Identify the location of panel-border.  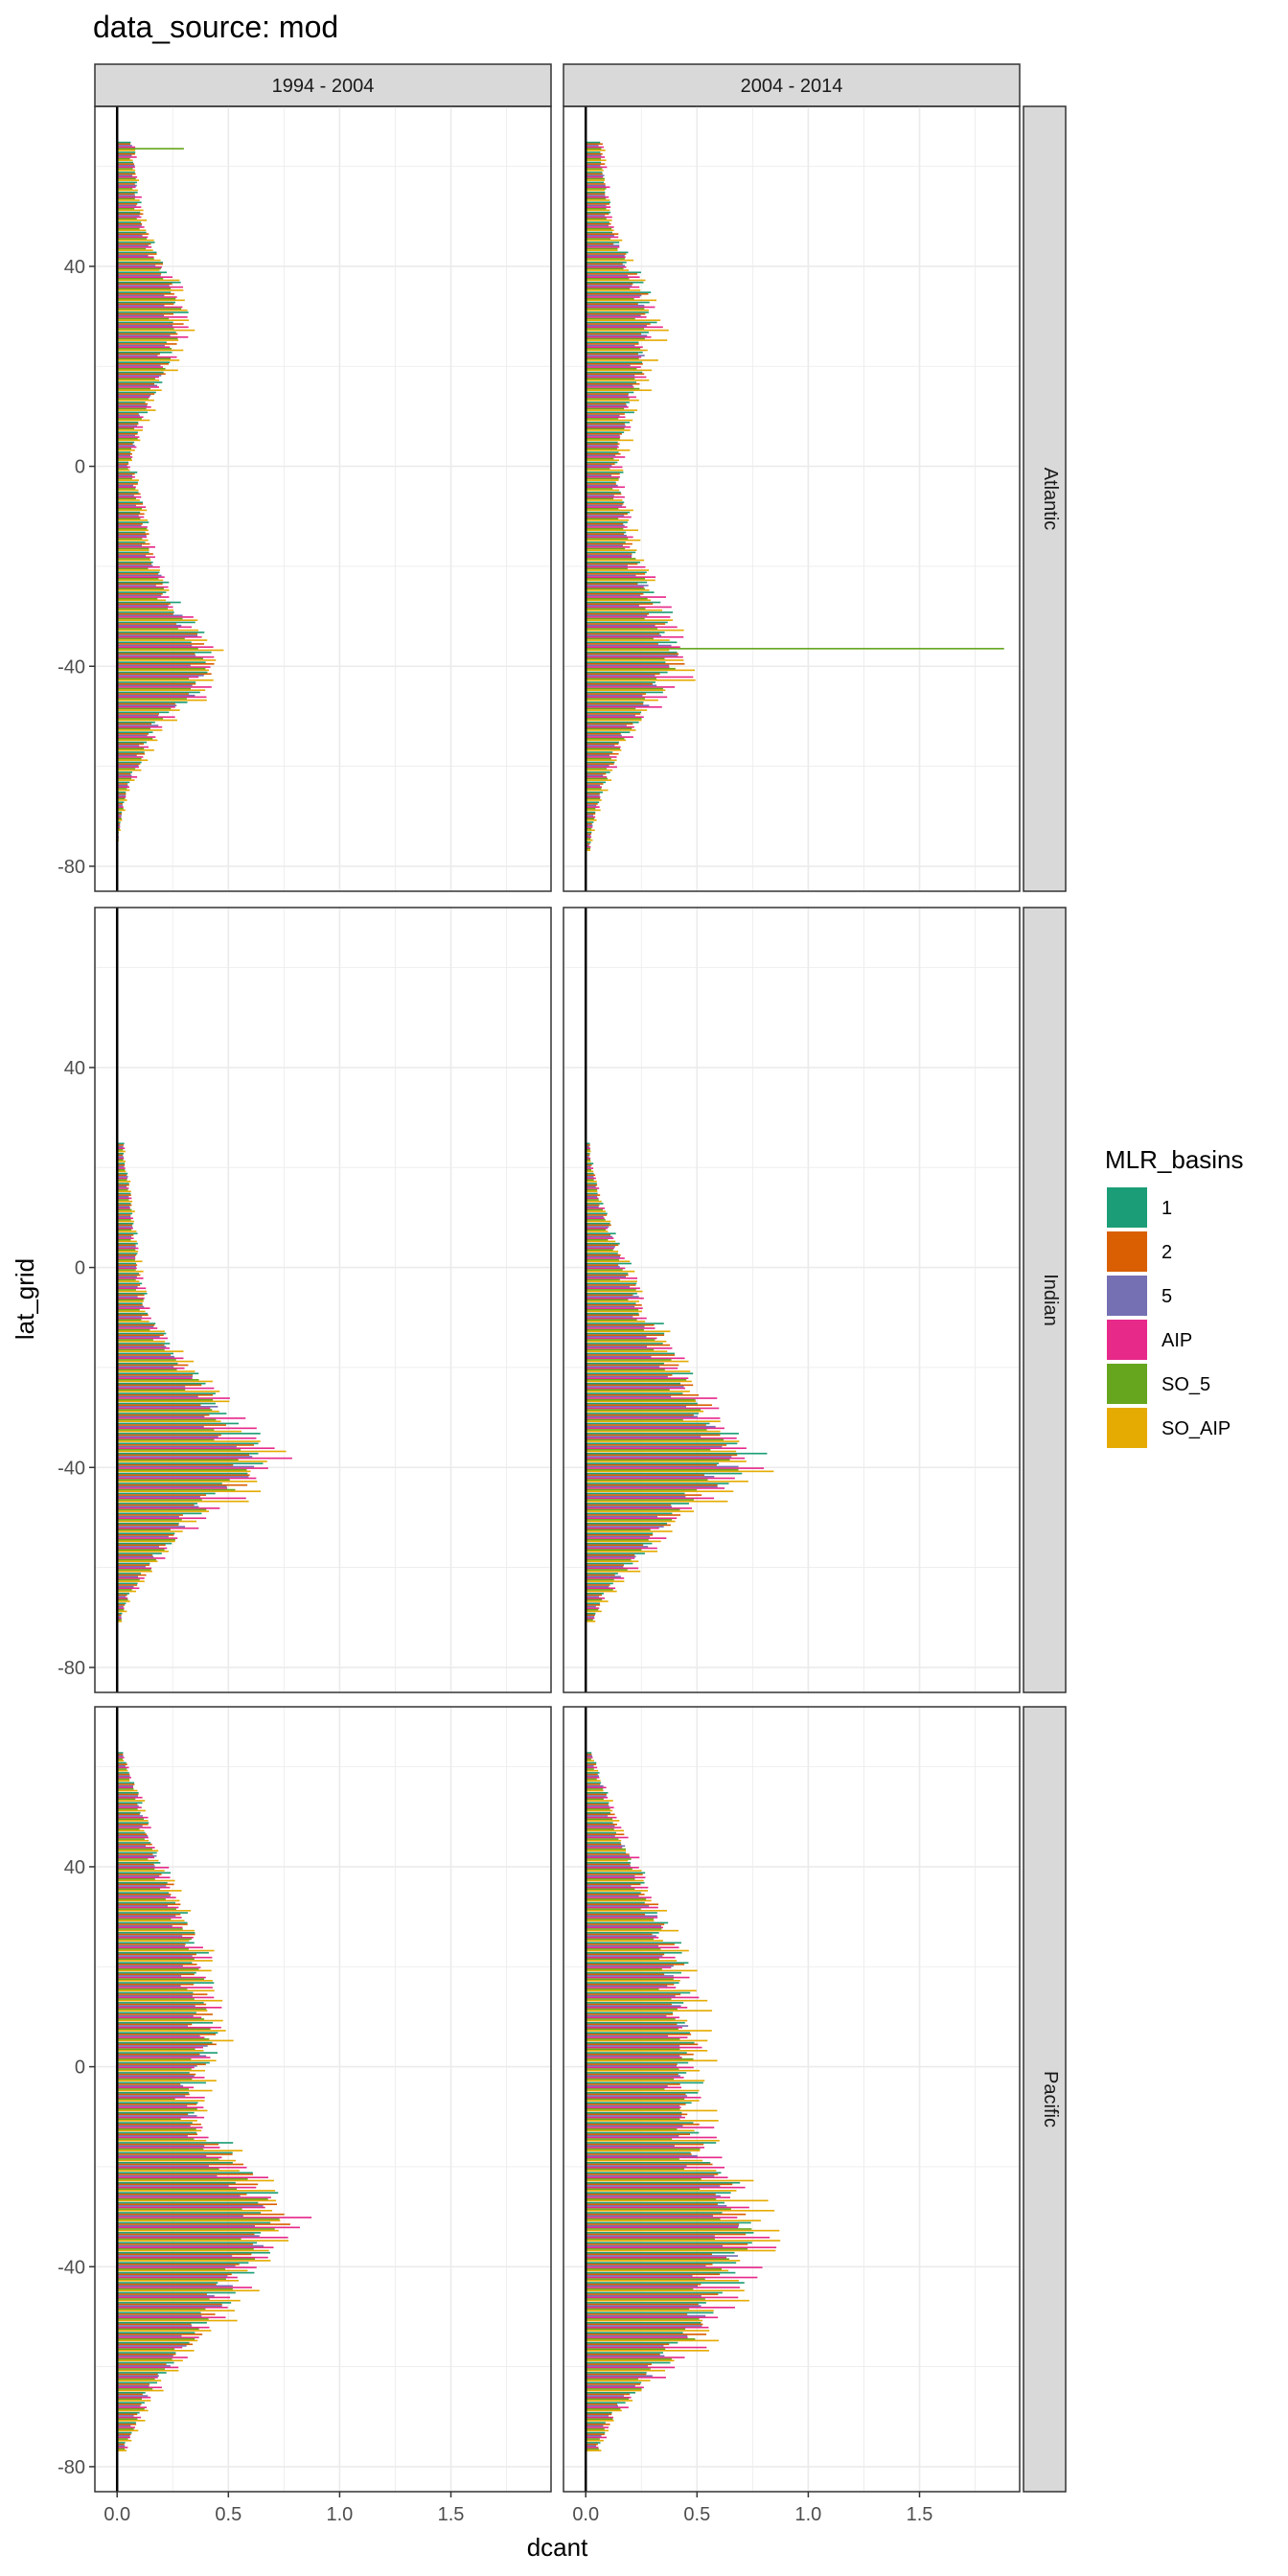
(323, 2099).